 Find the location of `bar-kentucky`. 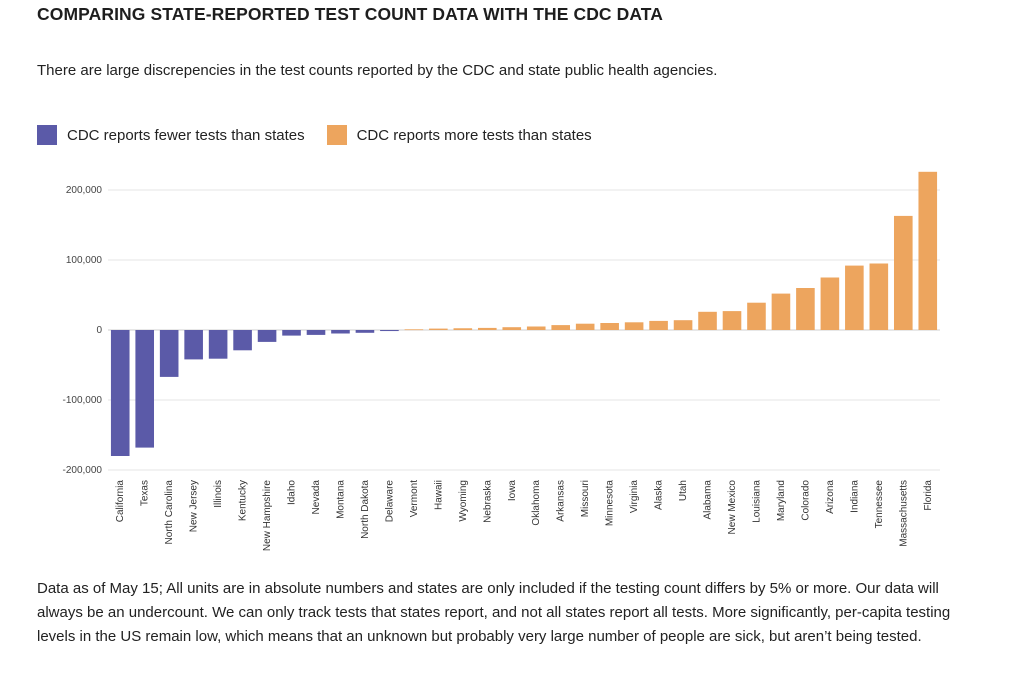

bar-kentucky is located at coordinates (242, 340).